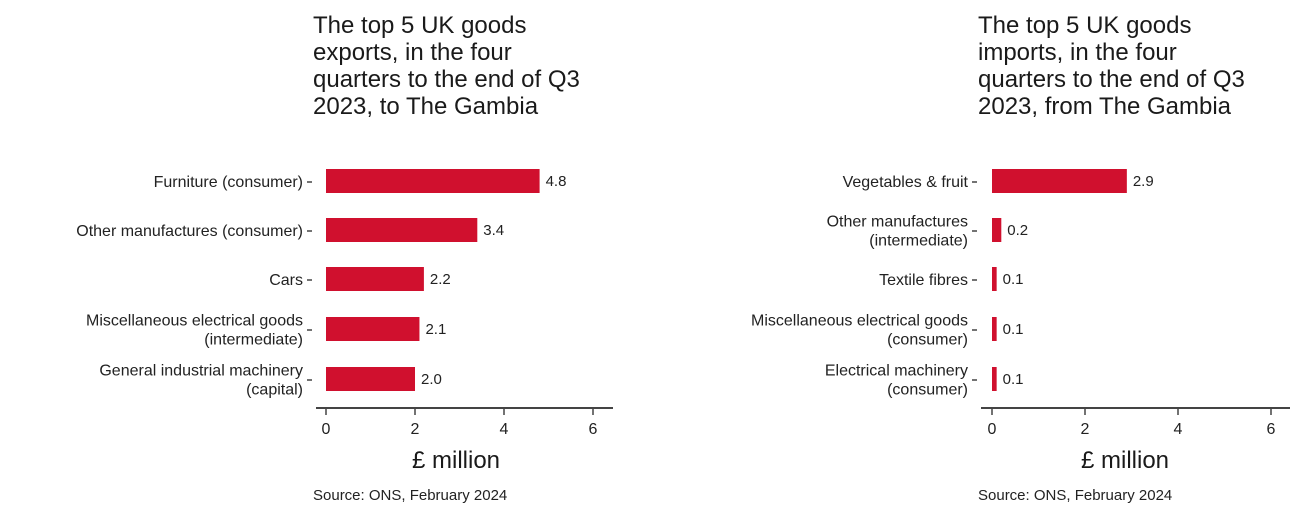  Describe the element at coordinates (1143, 181) in the screenshot. I see `data-label: 2.9` at that location.